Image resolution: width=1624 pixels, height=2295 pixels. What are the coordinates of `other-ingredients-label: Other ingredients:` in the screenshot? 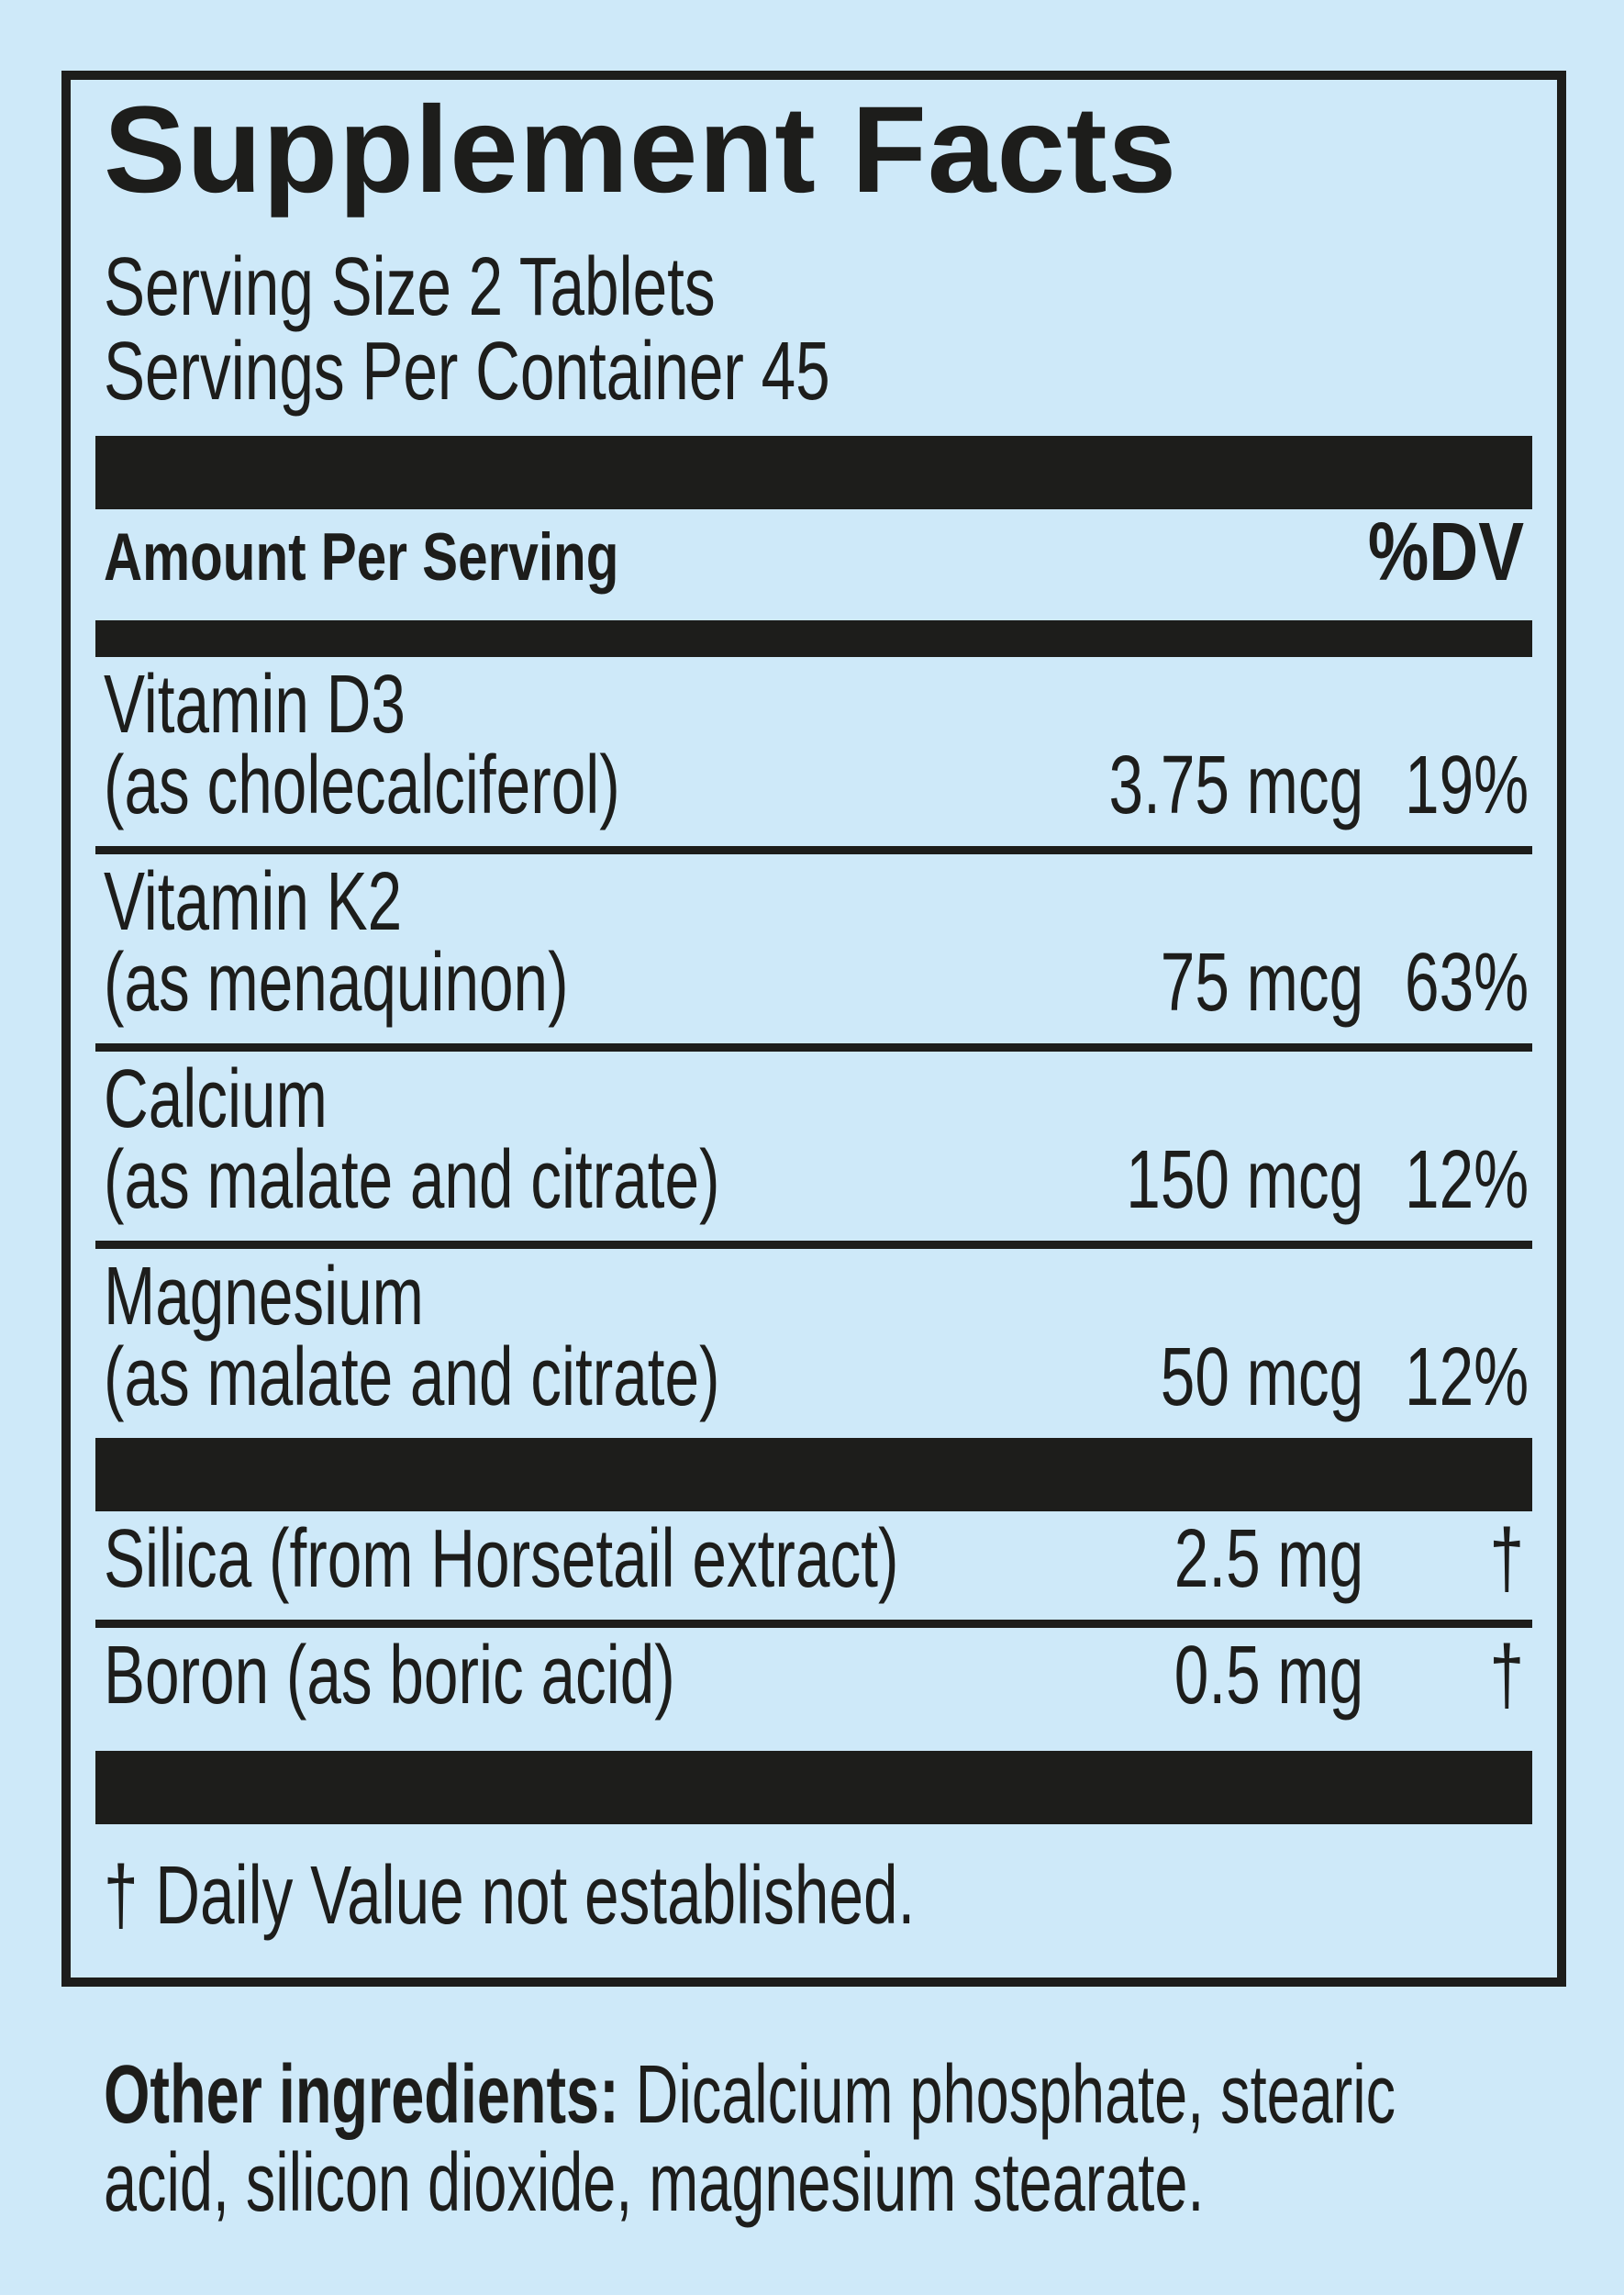 It's located at (370, 2095).